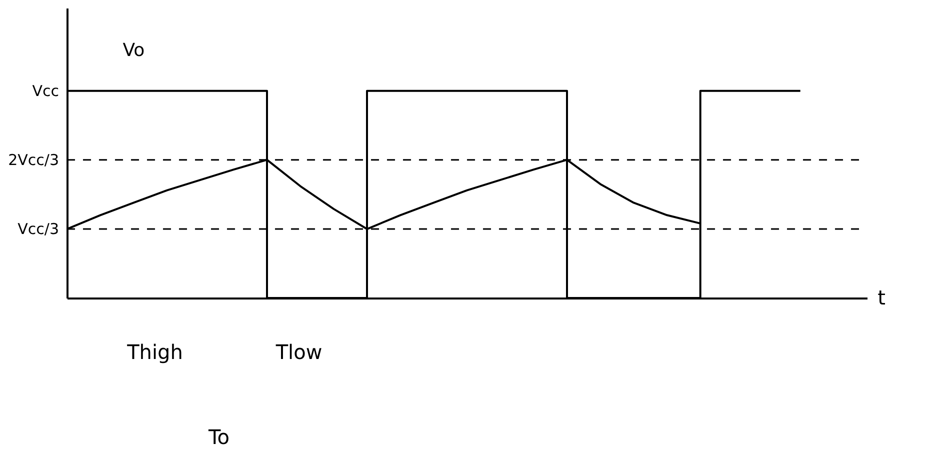  I want to click on text: Vcc, so click(45, 91).